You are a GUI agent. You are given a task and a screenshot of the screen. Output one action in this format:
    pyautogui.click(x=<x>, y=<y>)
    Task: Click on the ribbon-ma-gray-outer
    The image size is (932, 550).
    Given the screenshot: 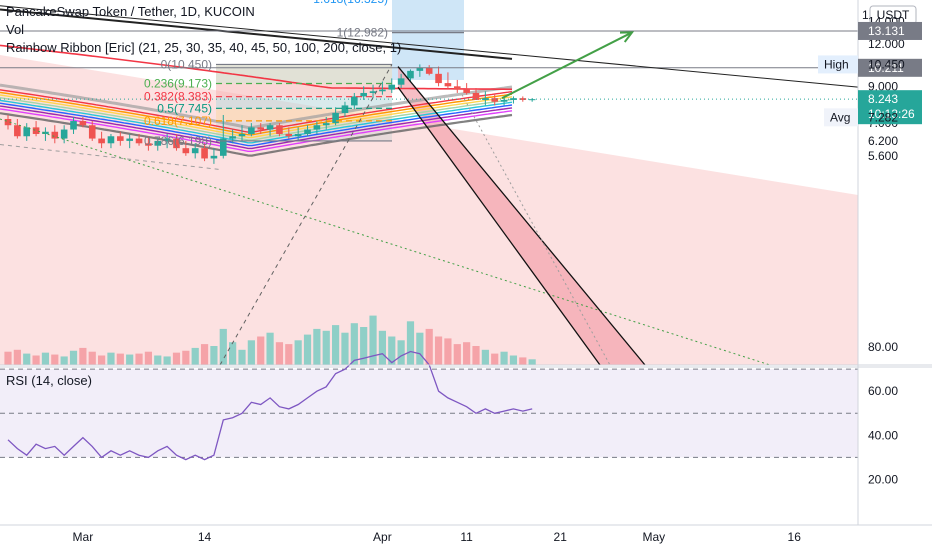 What is the action you would take?
    pyautogui.click(x=256, y=106)
    